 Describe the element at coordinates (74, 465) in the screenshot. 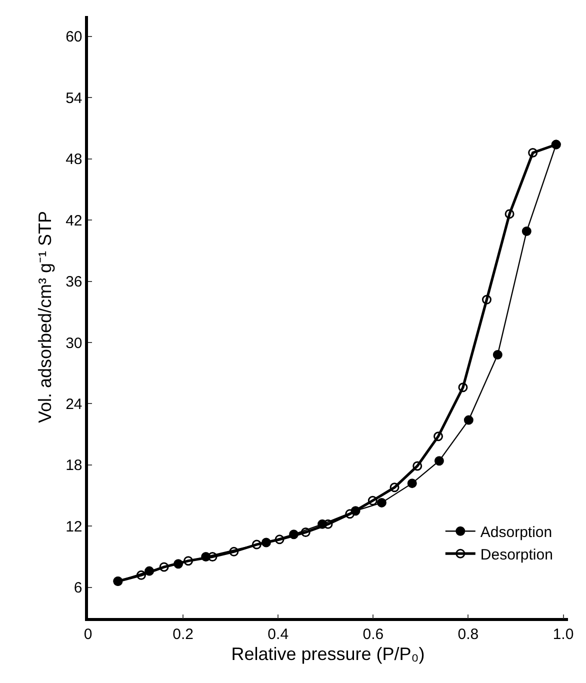

I see `y-tick-label: 18` at that location.